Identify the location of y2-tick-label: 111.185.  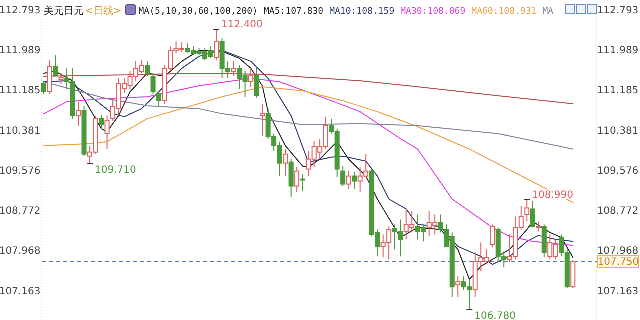
(618, 91).